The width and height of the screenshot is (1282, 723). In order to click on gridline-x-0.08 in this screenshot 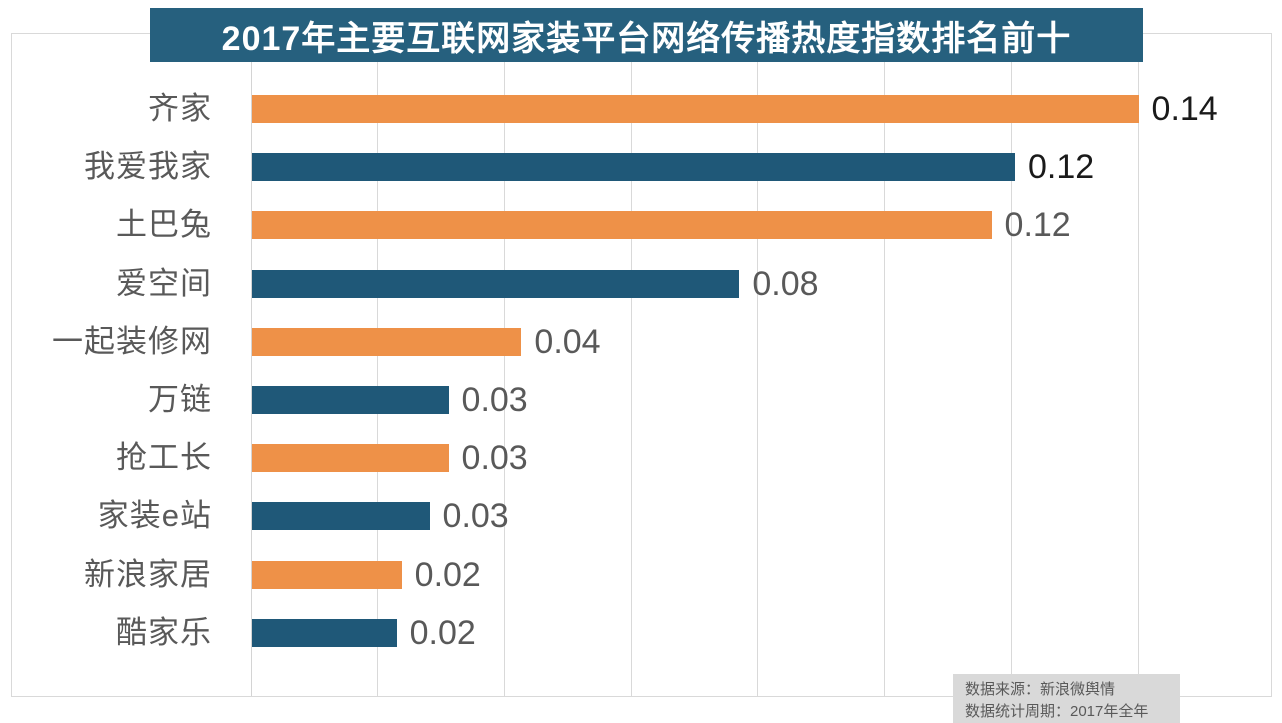, I will do `click(758, 365)`.